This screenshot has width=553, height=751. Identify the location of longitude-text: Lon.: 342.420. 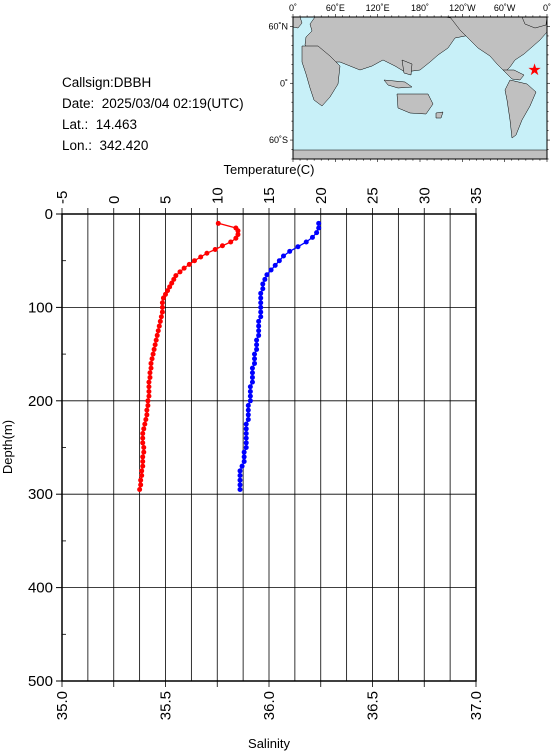
(105, 145).